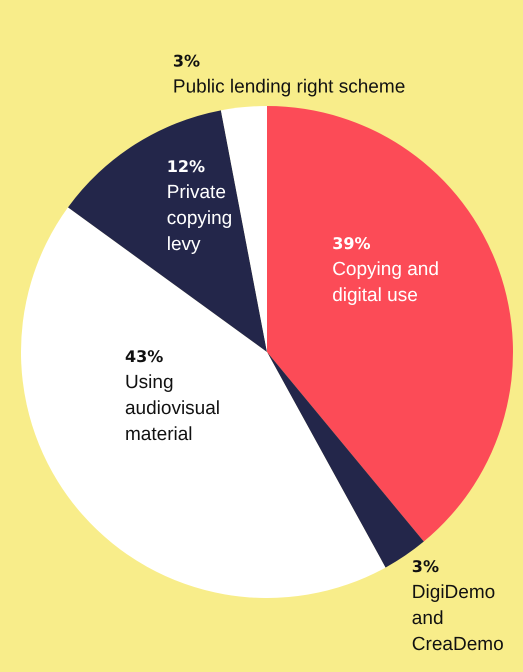 This screenshot has height=672, width=523. What do you see at coordinates (144, 356) in the screenshot?
I see `data-label: 43%` at bounding box center [144, 356].